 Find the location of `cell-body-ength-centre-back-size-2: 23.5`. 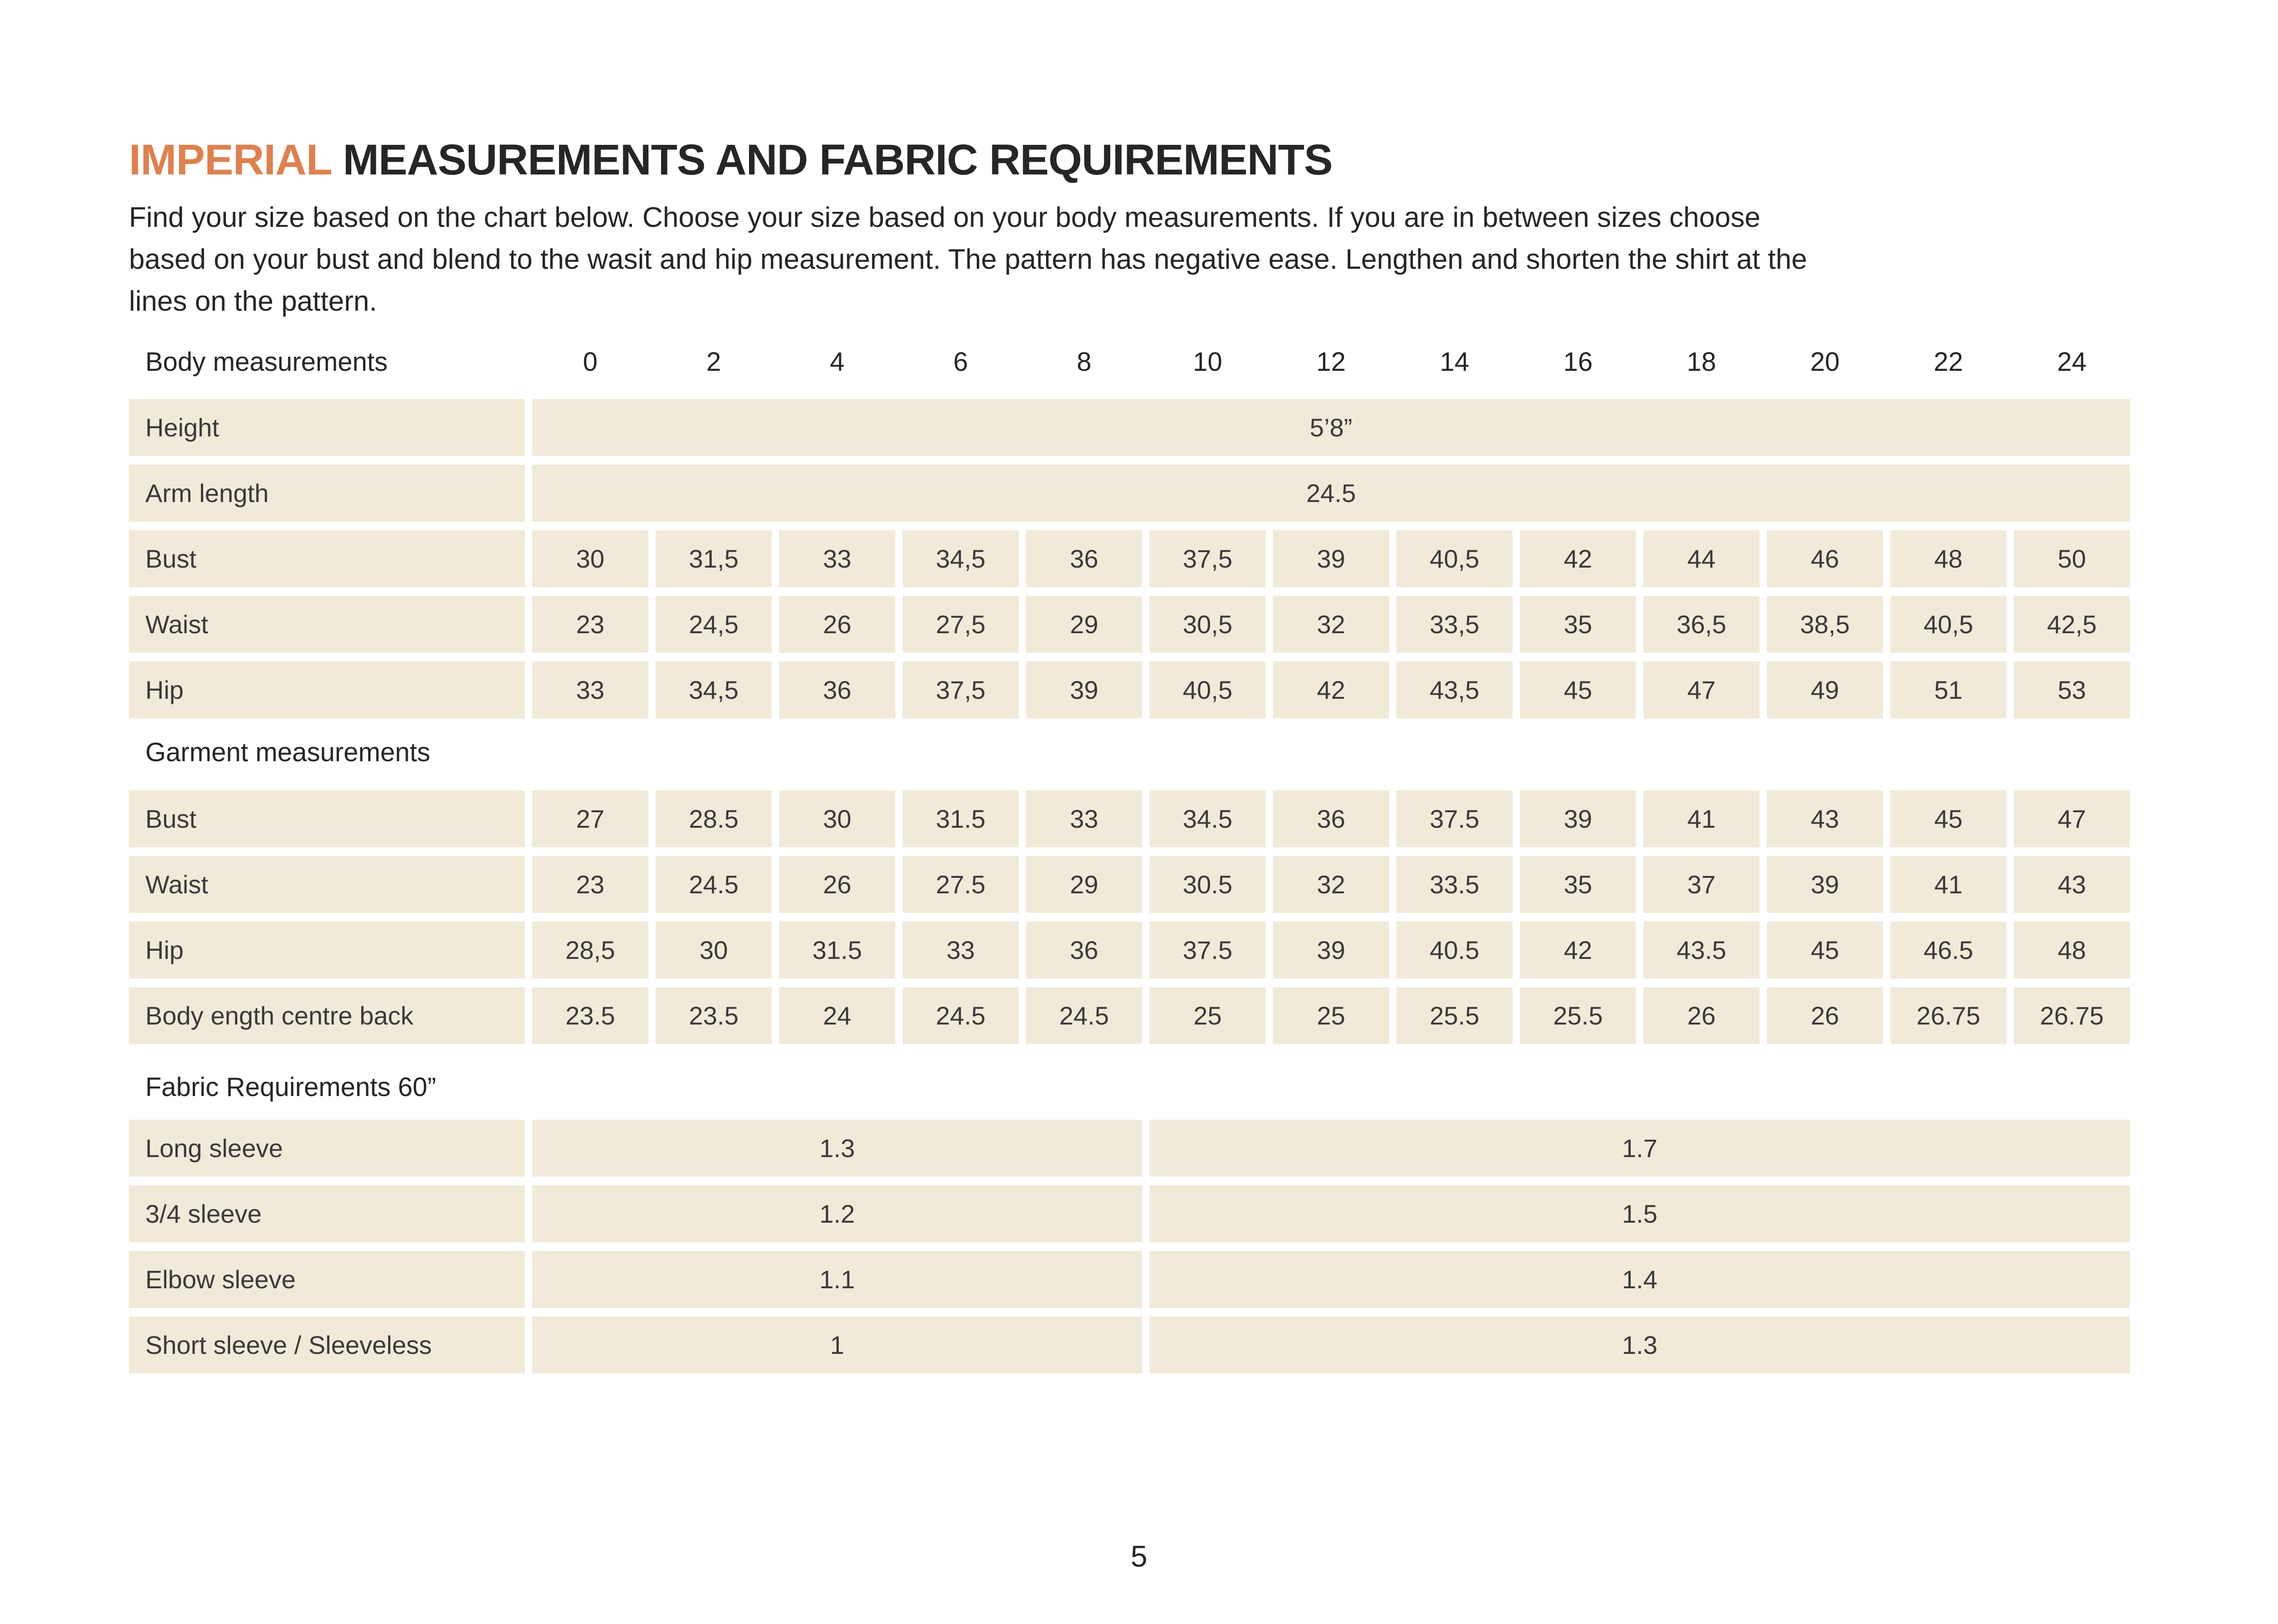

cell-body-ength-centre-back-size-2: 23.5 is located at coordinates (714, 1016).